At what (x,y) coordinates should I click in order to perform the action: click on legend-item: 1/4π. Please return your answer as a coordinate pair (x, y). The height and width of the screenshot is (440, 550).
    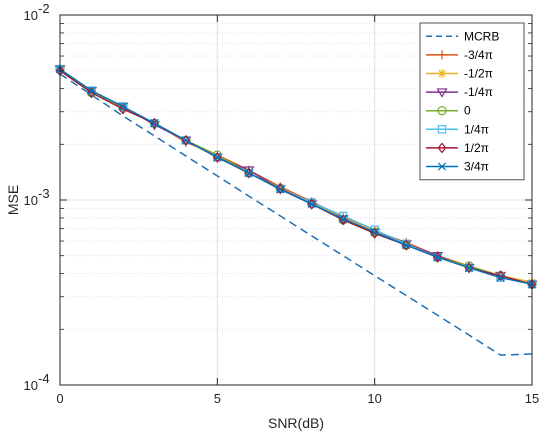
    Looking at the image, I should click on (457, 129).